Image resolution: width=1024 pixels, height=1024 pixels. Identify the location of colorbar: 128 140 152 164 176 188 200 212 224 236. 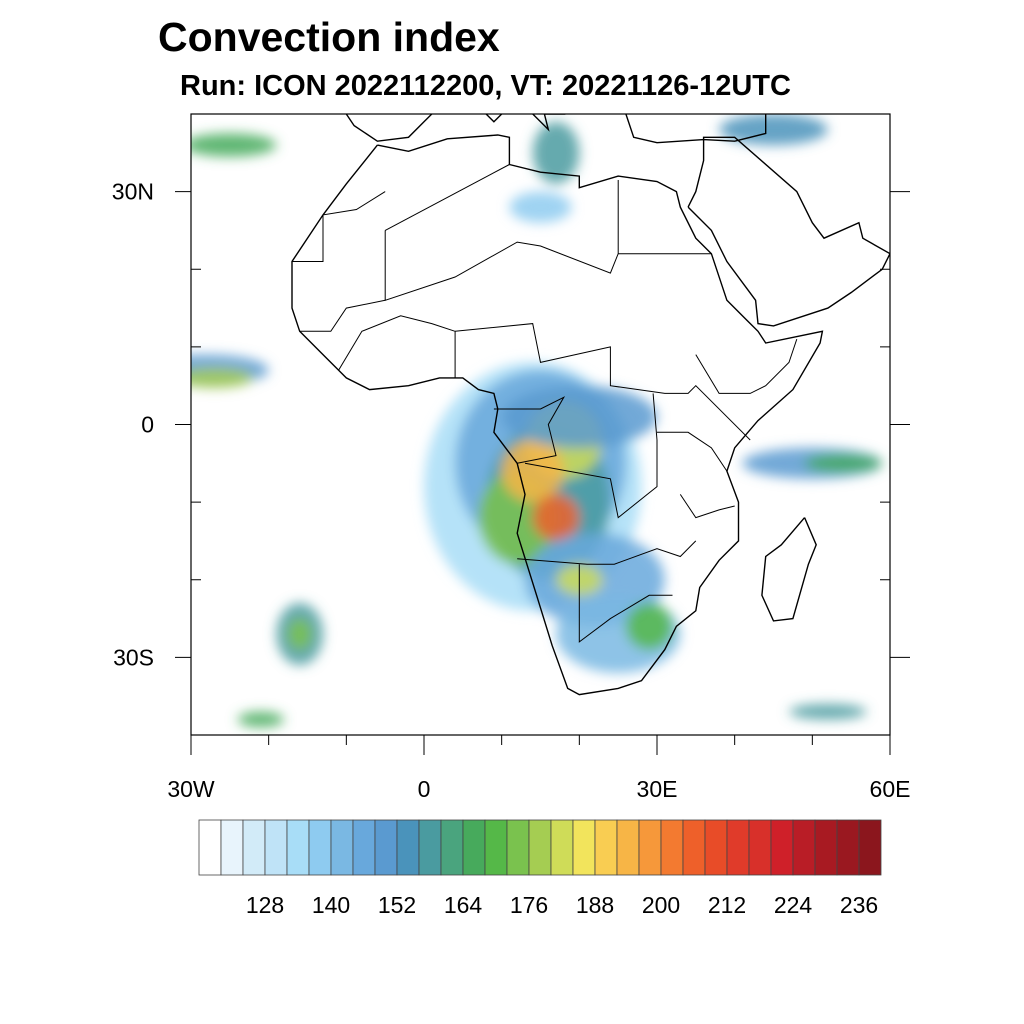
(540, 868).